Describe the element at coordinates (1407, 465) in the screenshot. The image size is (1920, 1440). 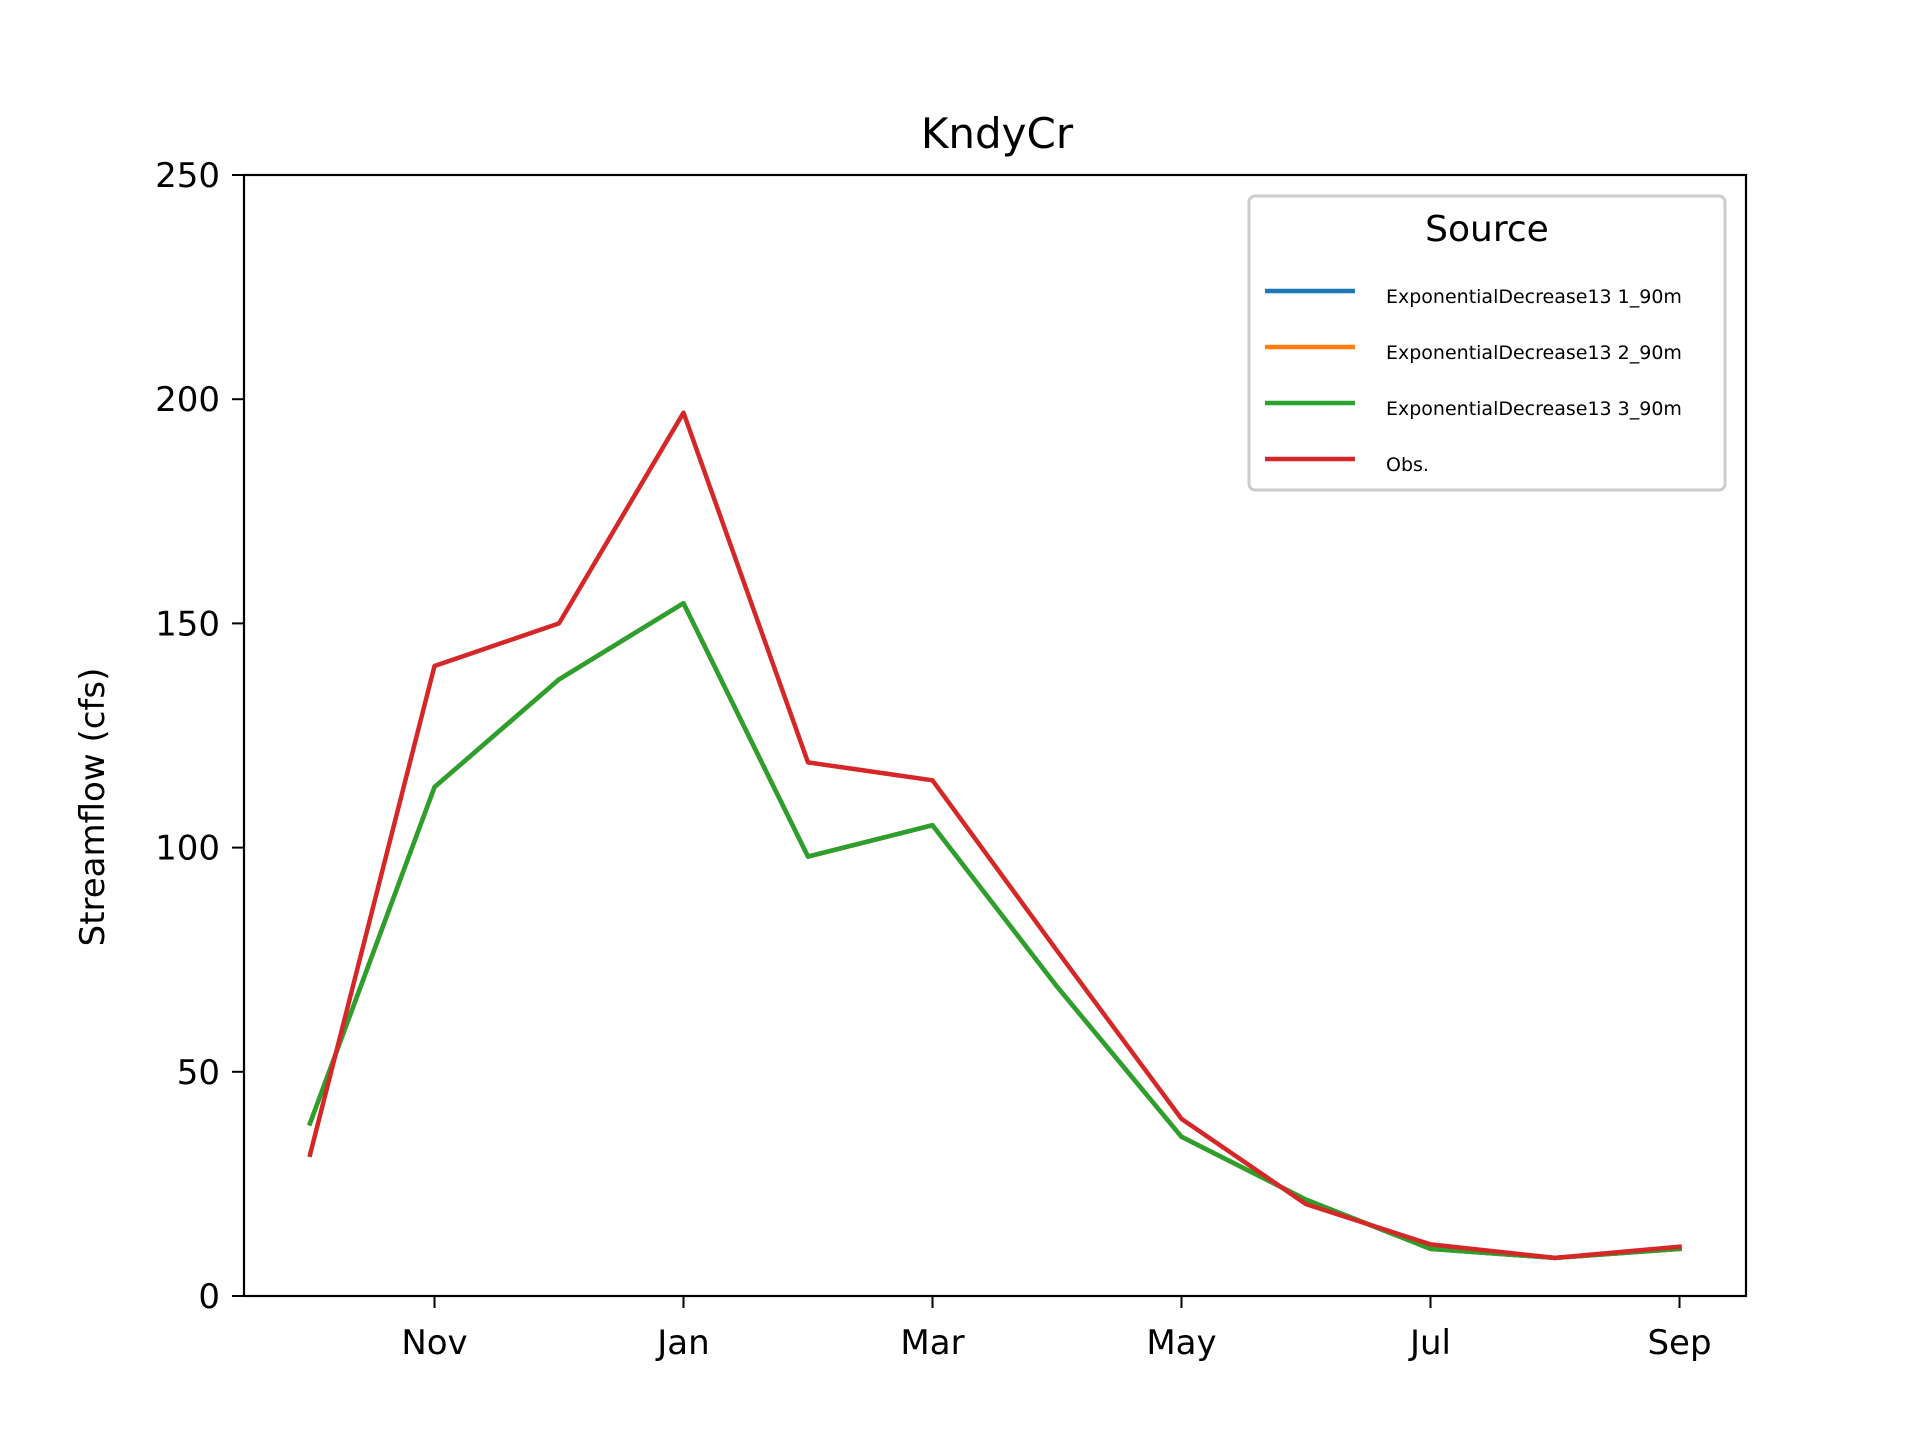
I see `legend-entry-label: Obs.` at that location.